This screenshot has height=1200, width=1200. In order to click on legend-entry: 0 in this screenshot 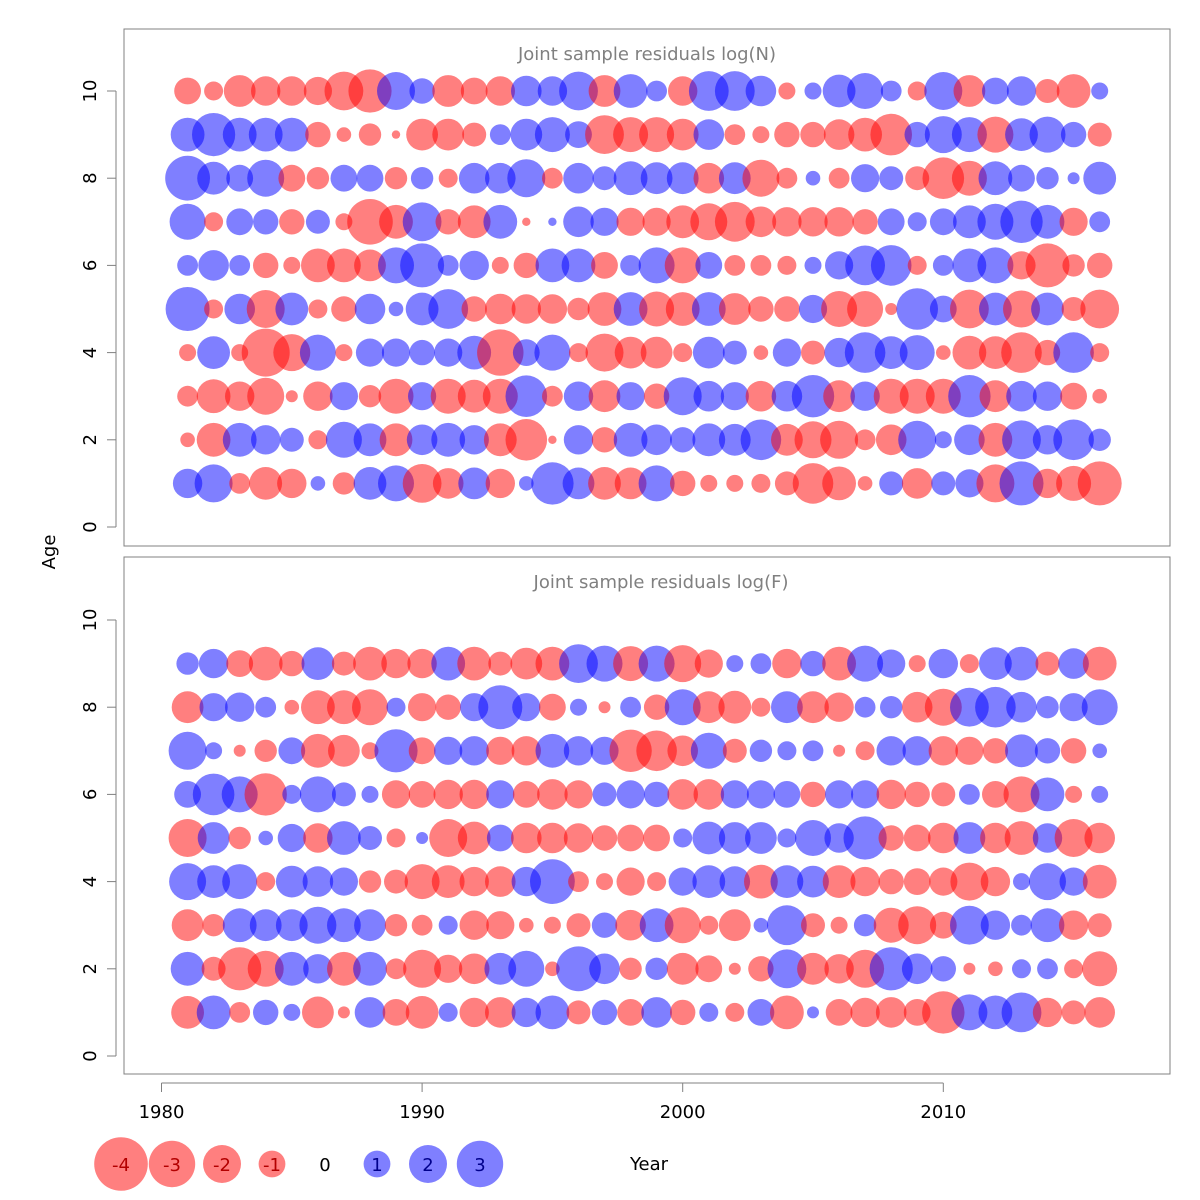, I will do `click(324, 1165)`.